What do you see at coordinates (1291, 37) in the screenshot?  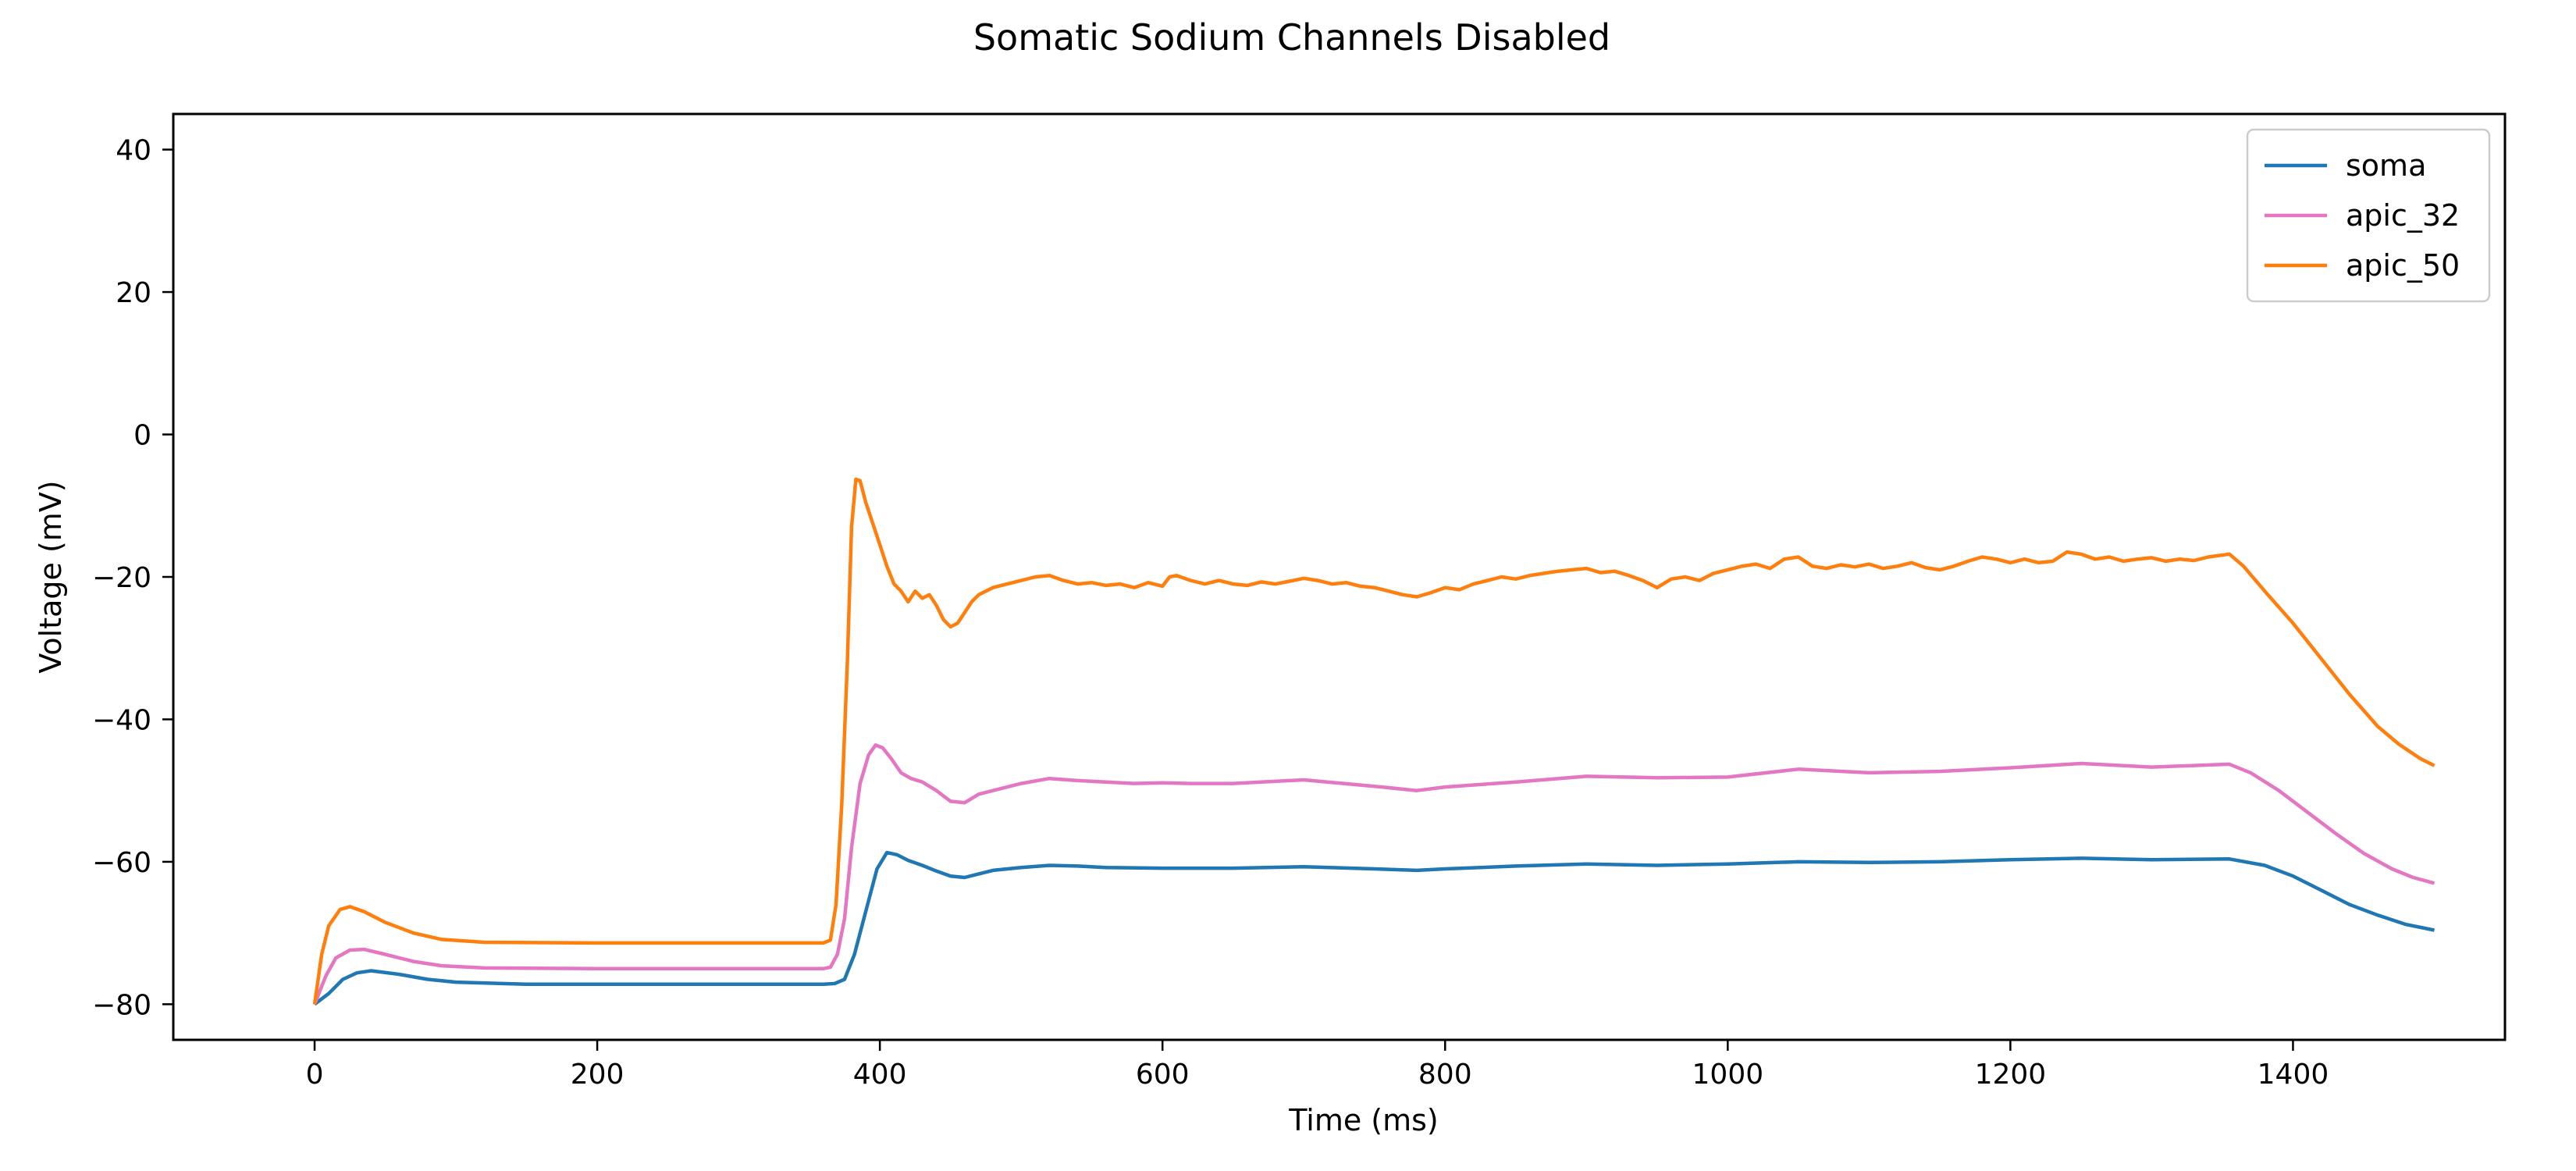 I see `chart-title: Somatic Sodium Channels Disabled` at bounding box center [1291, 37].